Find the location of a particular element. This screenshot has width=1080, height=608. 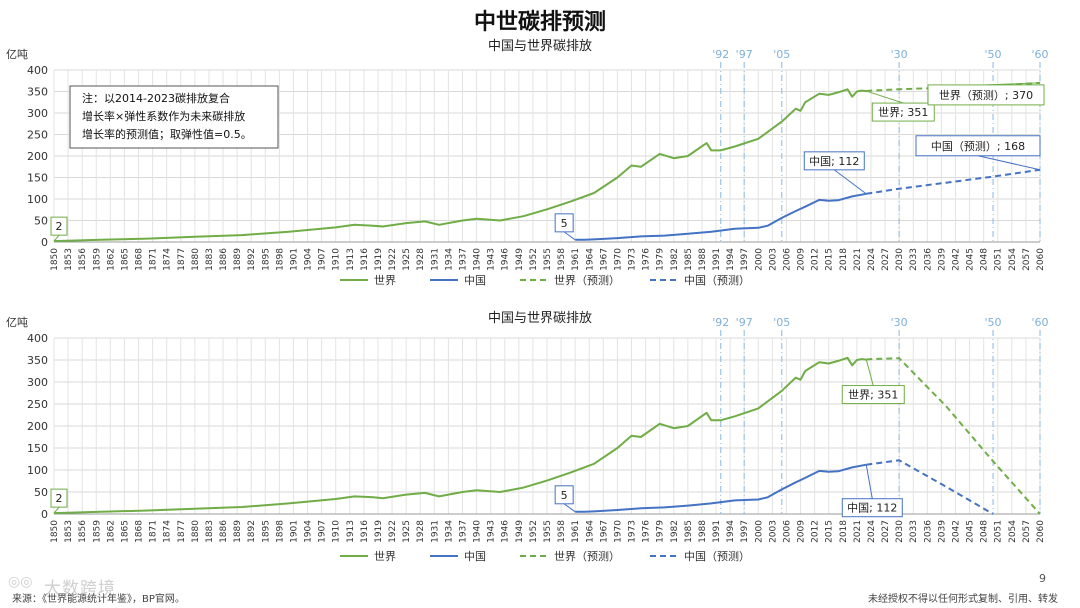

x-tick-label: 1859 is located at coordinates (97, 531).